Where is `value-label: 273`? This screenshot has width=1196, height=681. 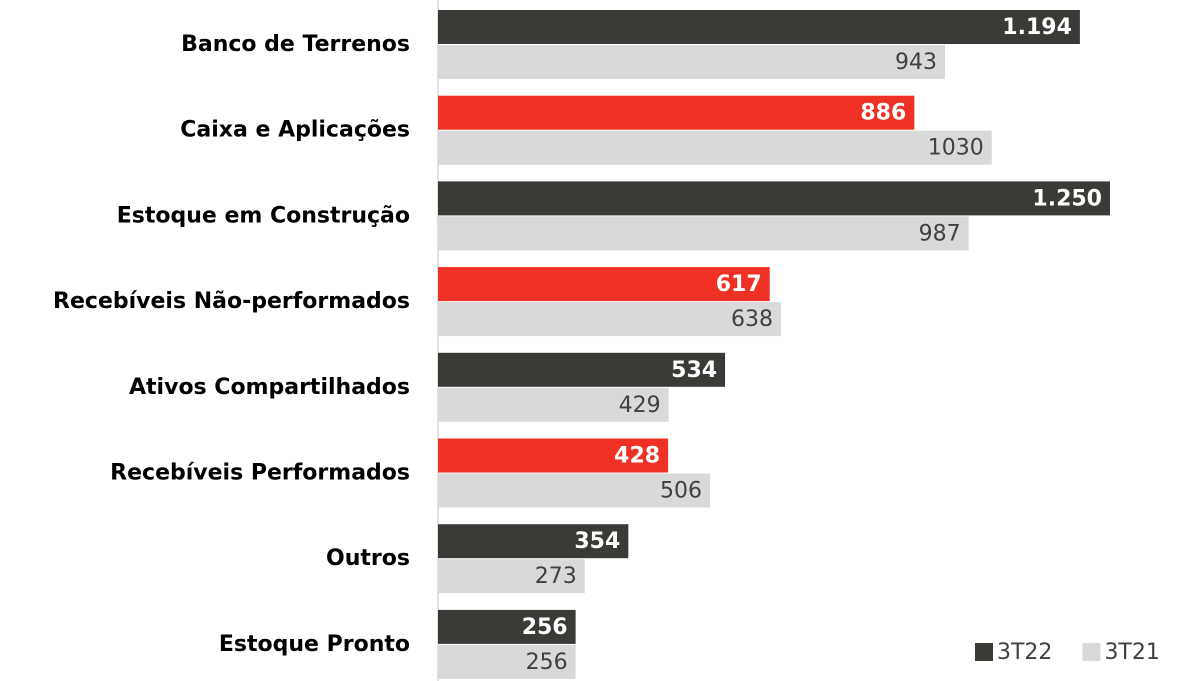 value-label: 273 is located at coordinates (556, 576).